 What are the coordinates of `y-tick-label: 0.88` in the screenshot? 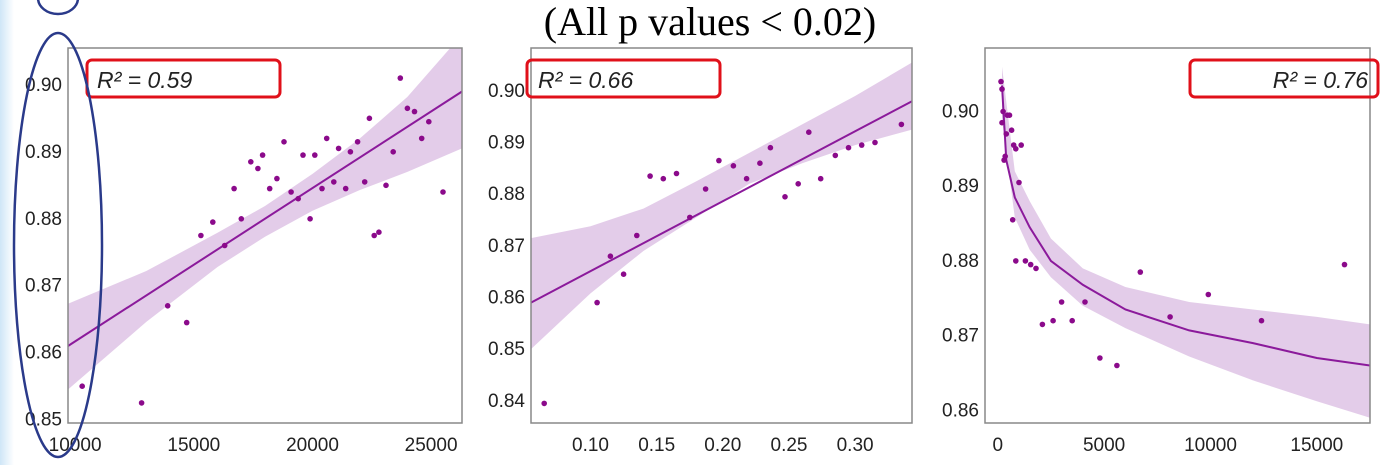 It's located at (960, 261).